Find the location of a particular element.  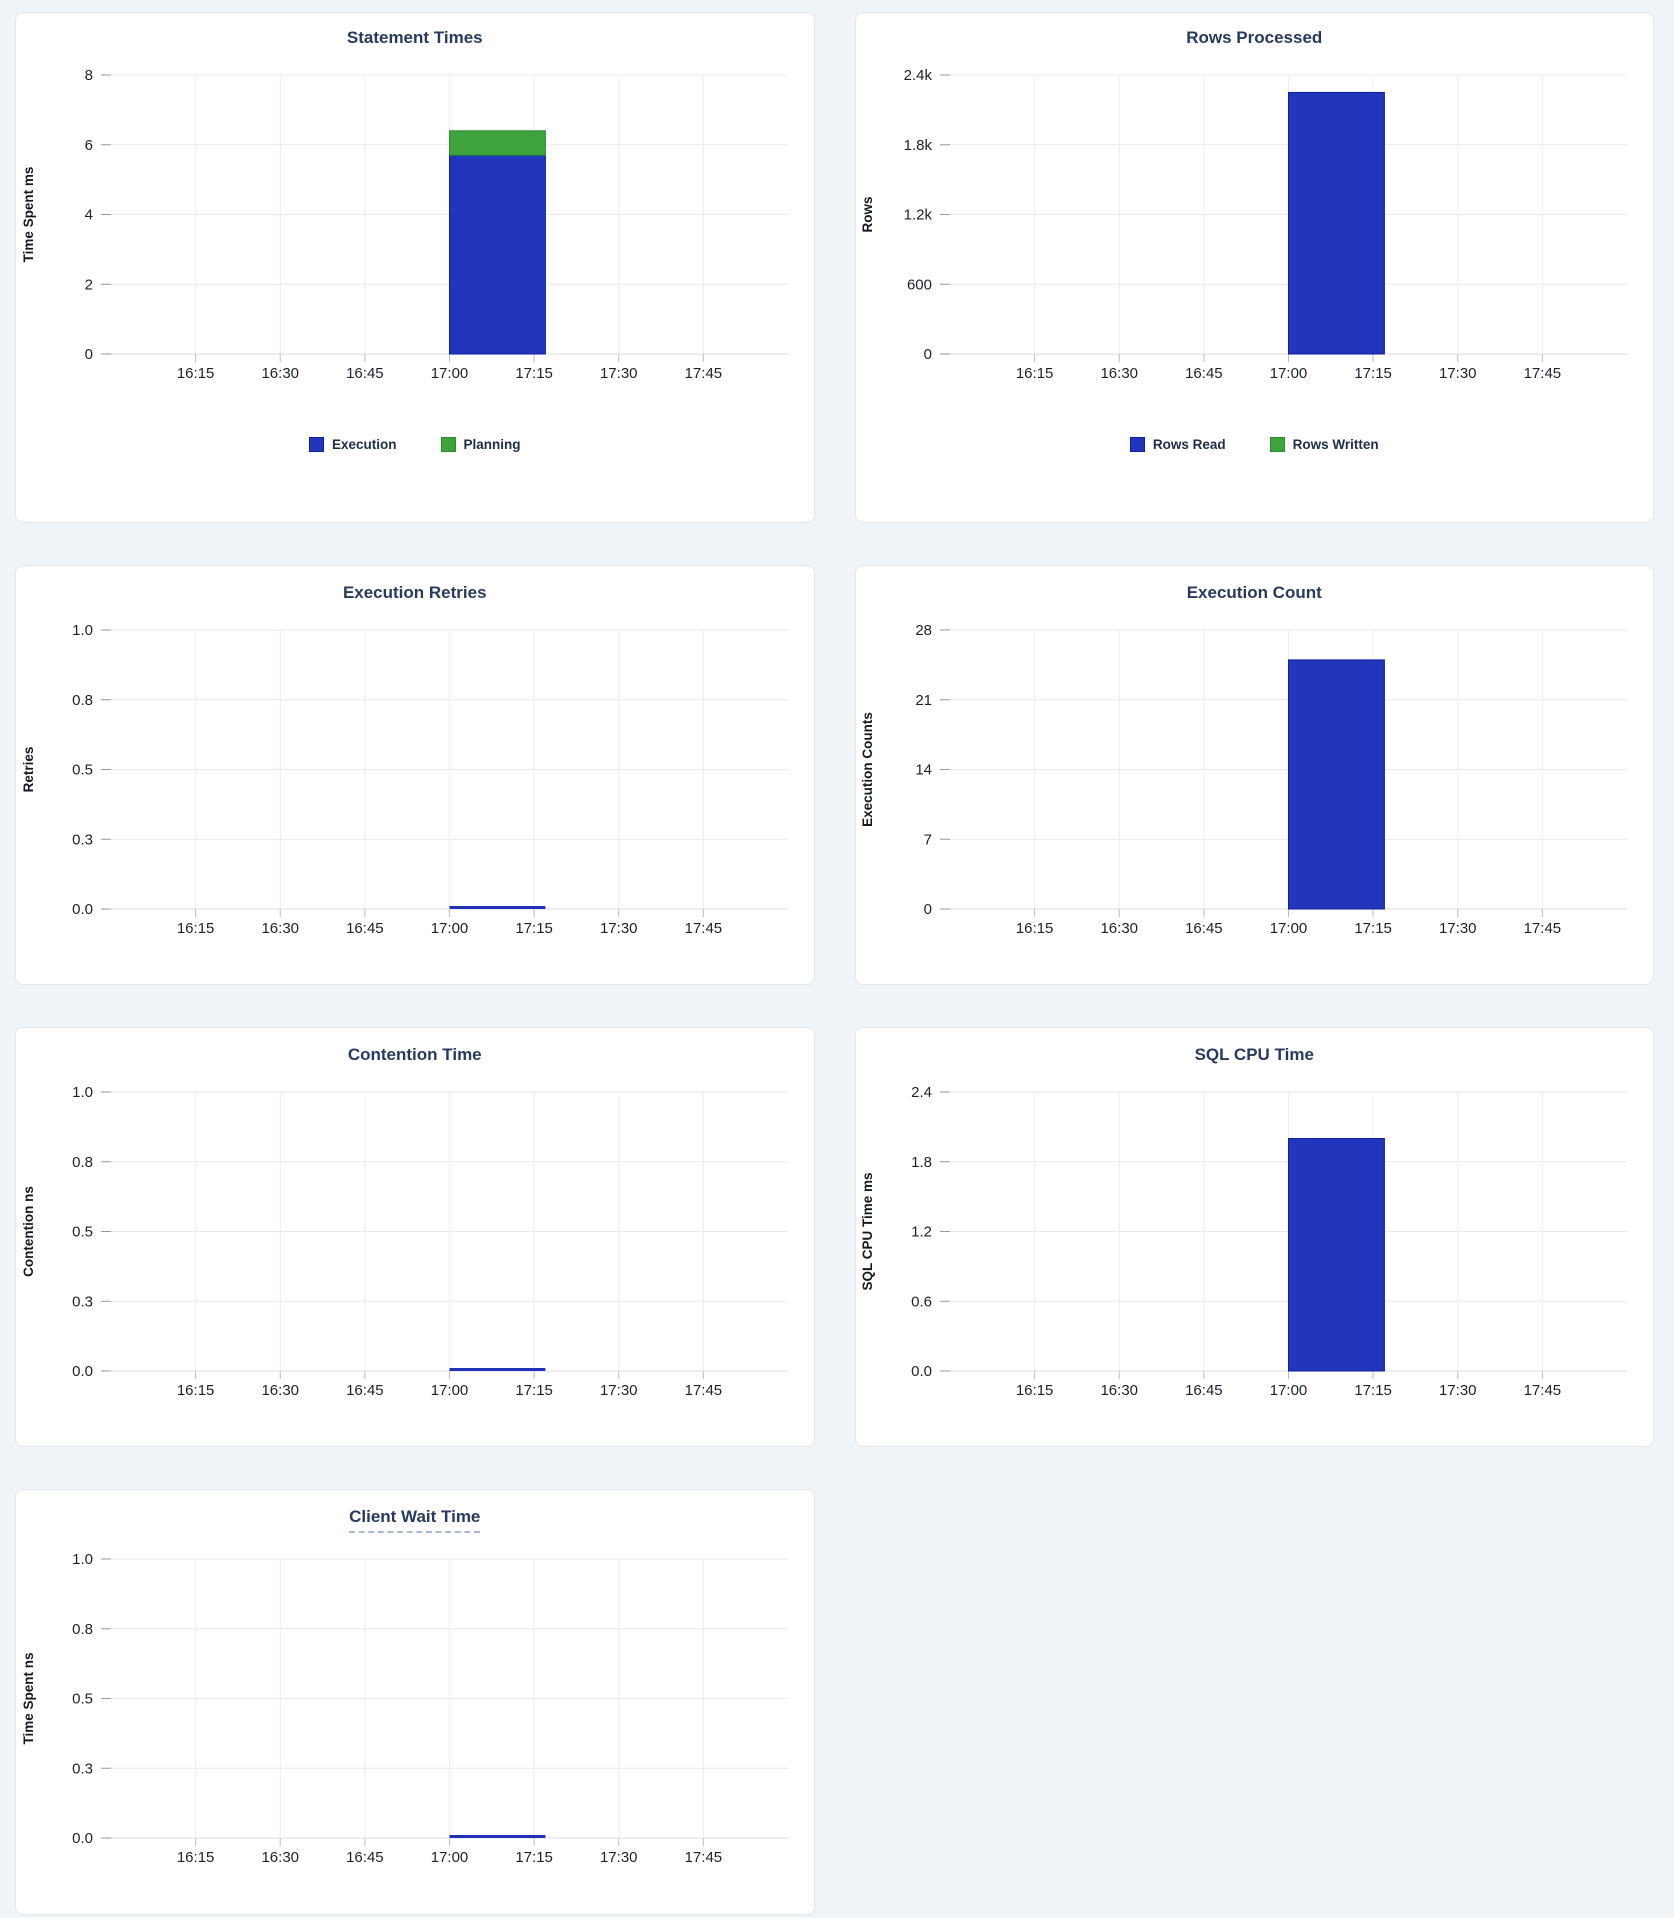

chart-title-text: SQL CPU Time is located at coordinates (1254, 1054).